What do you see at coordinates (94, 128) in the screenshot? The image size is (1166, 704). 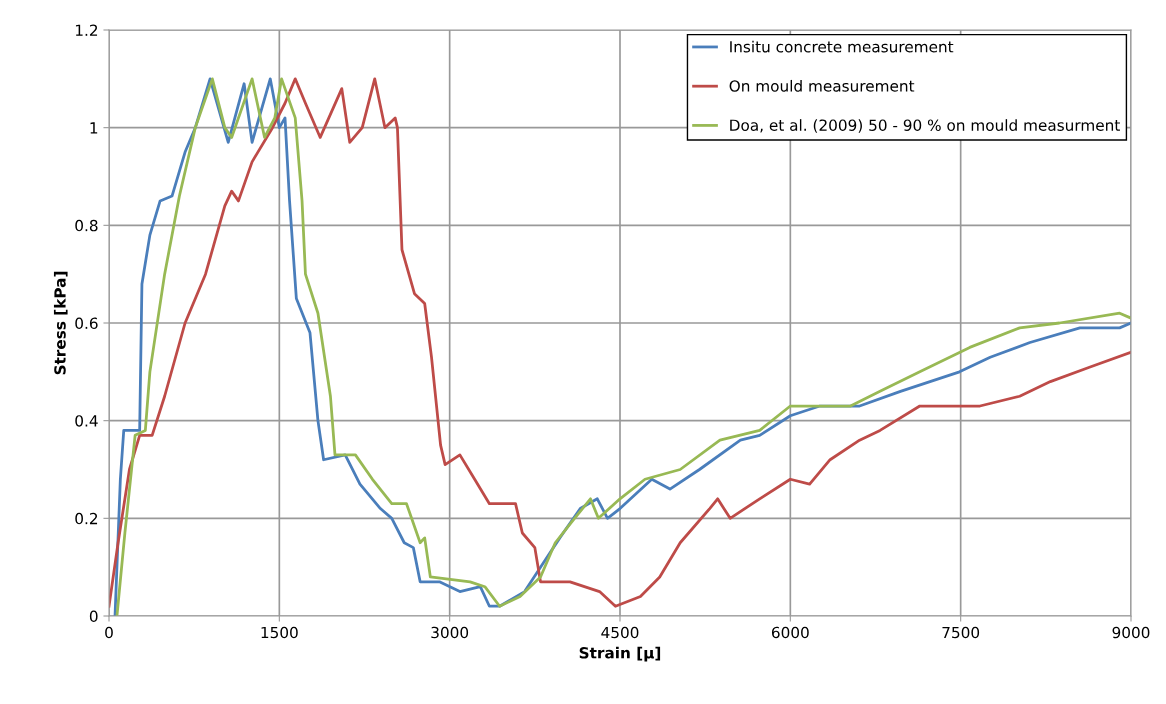 I see `y-tick-label: 1` at bounding box center [94, 128].